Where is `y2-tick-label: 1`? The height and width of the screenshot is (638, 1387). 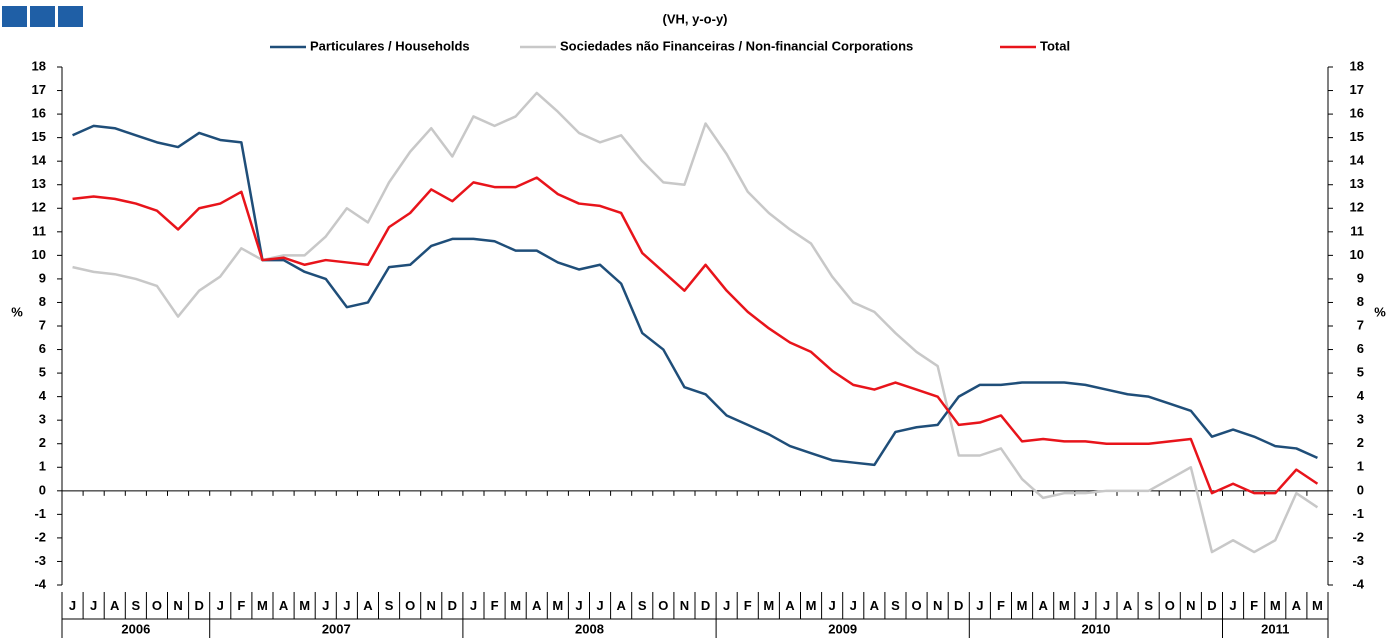 y2-tick-label: 1 is located at coordinates (1360, 466).